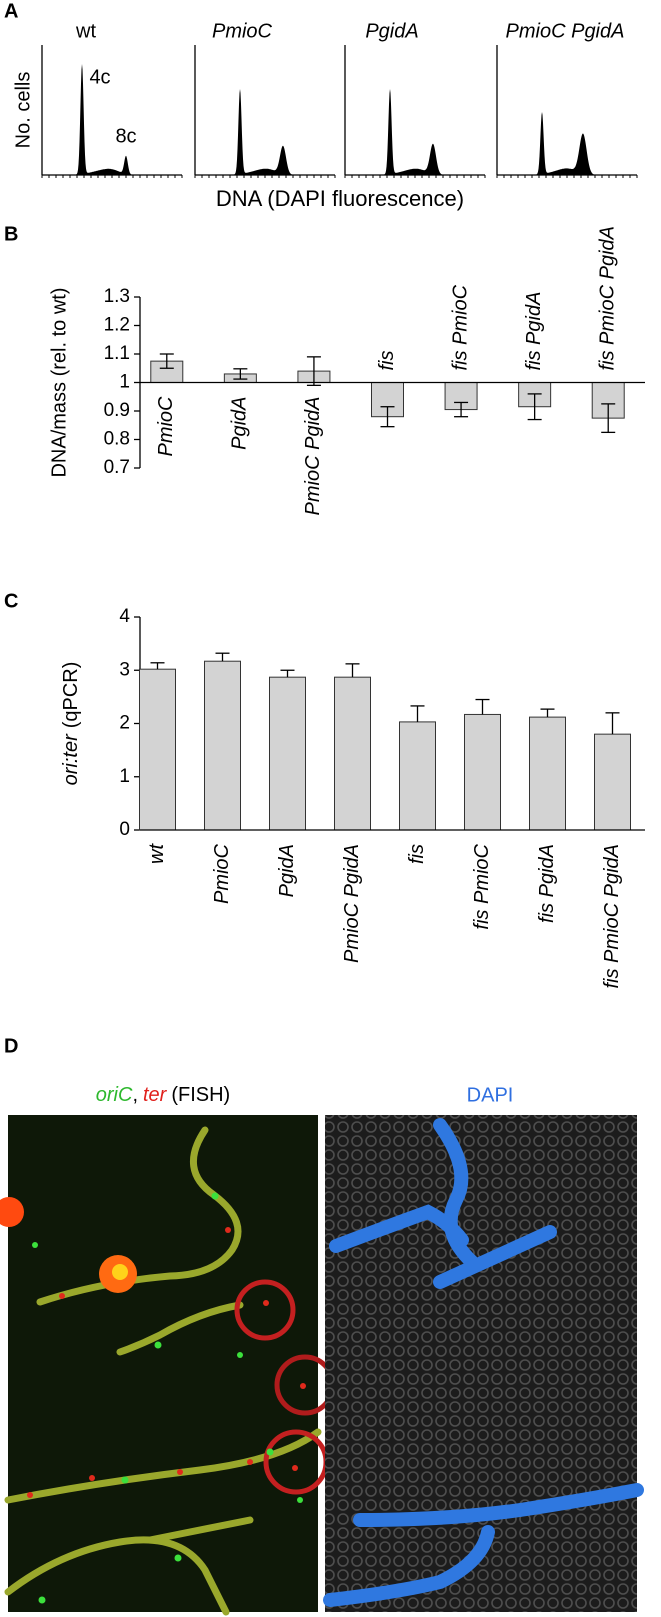 The height and width of the screenshot is (1617, 661). Describe the element at coordinates (99, 77) in the screenshot. I see `peak-label: 4c` at that location.